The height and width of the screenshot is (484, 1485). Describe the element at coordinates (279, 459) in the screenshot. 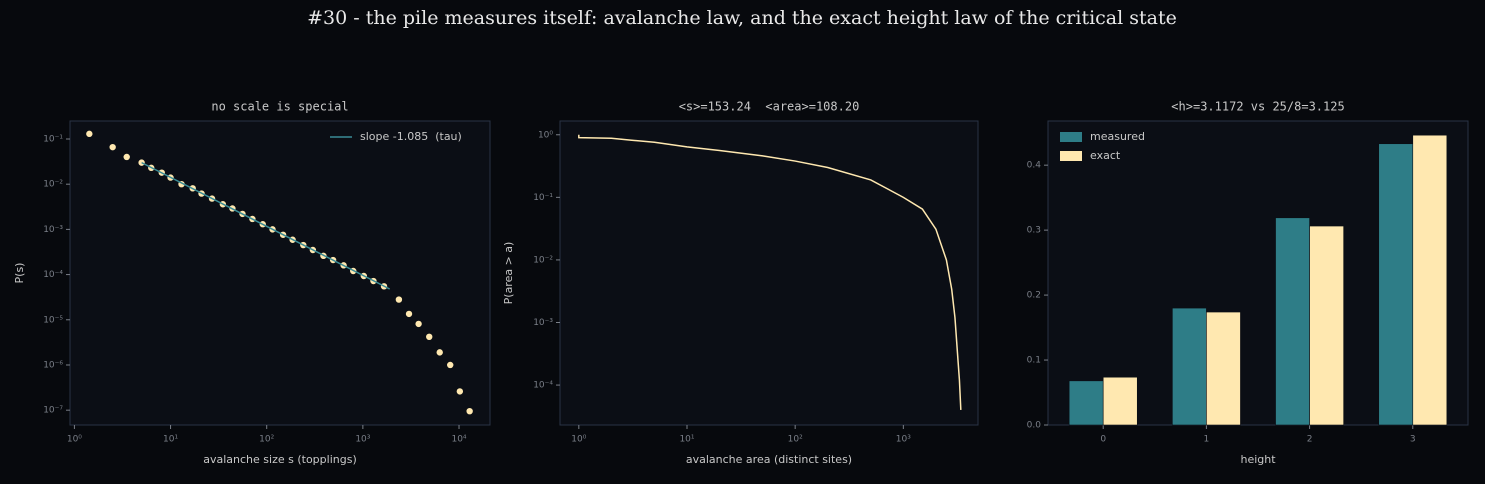

I see `x-axis-label: avalanche size s (topplings)` at that location.